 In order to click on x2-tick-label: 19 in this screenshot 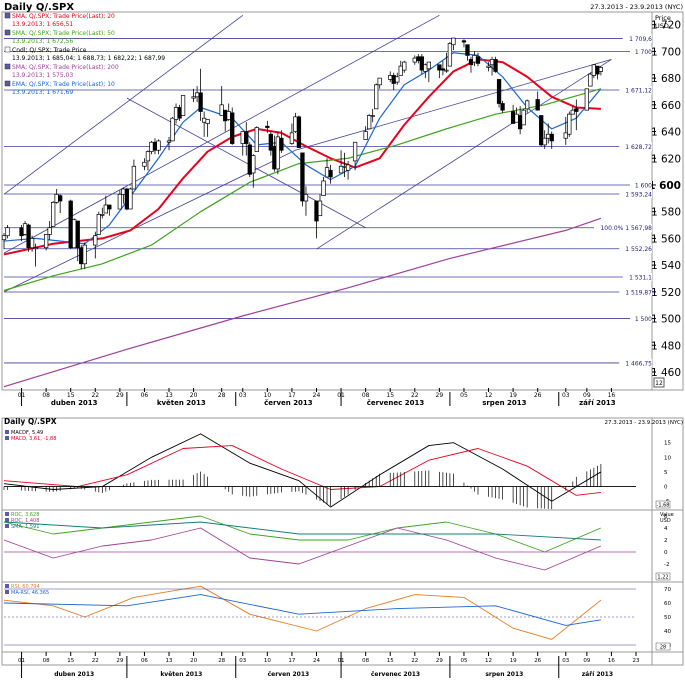, I will do `click(513, 661)`.